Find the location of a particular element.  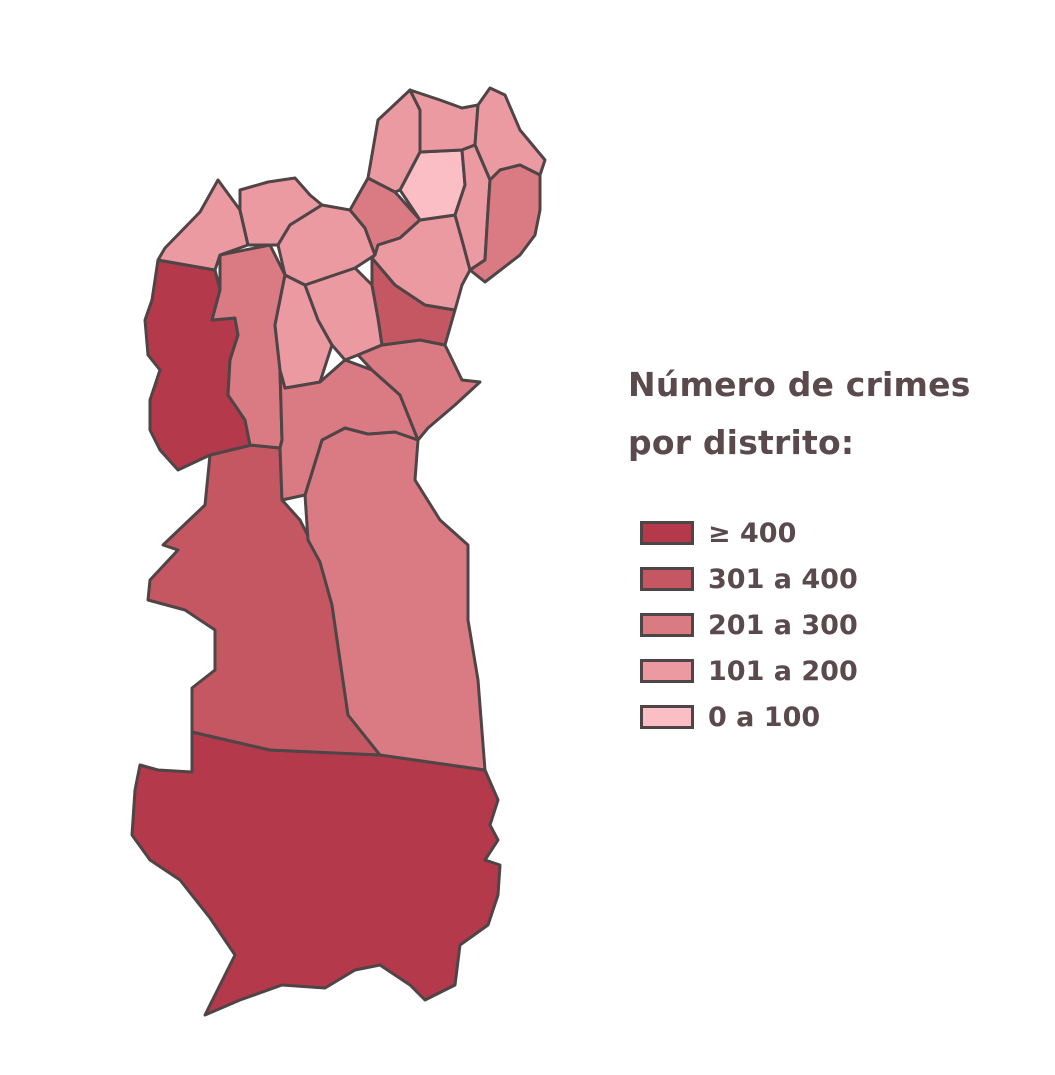

legend-label: 301 a 400 is located at coordinates (783, 579).